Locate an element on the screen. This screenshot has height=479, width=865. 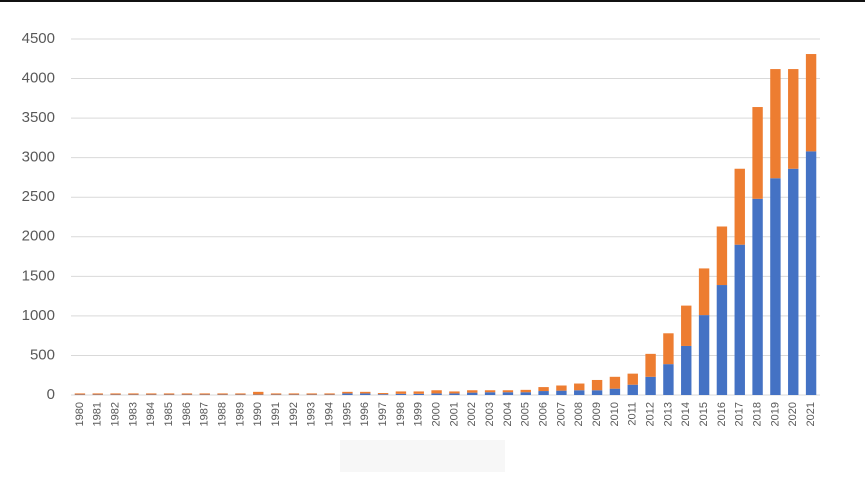
x-tick-label: 2009 is located at coordinates (597, 414).